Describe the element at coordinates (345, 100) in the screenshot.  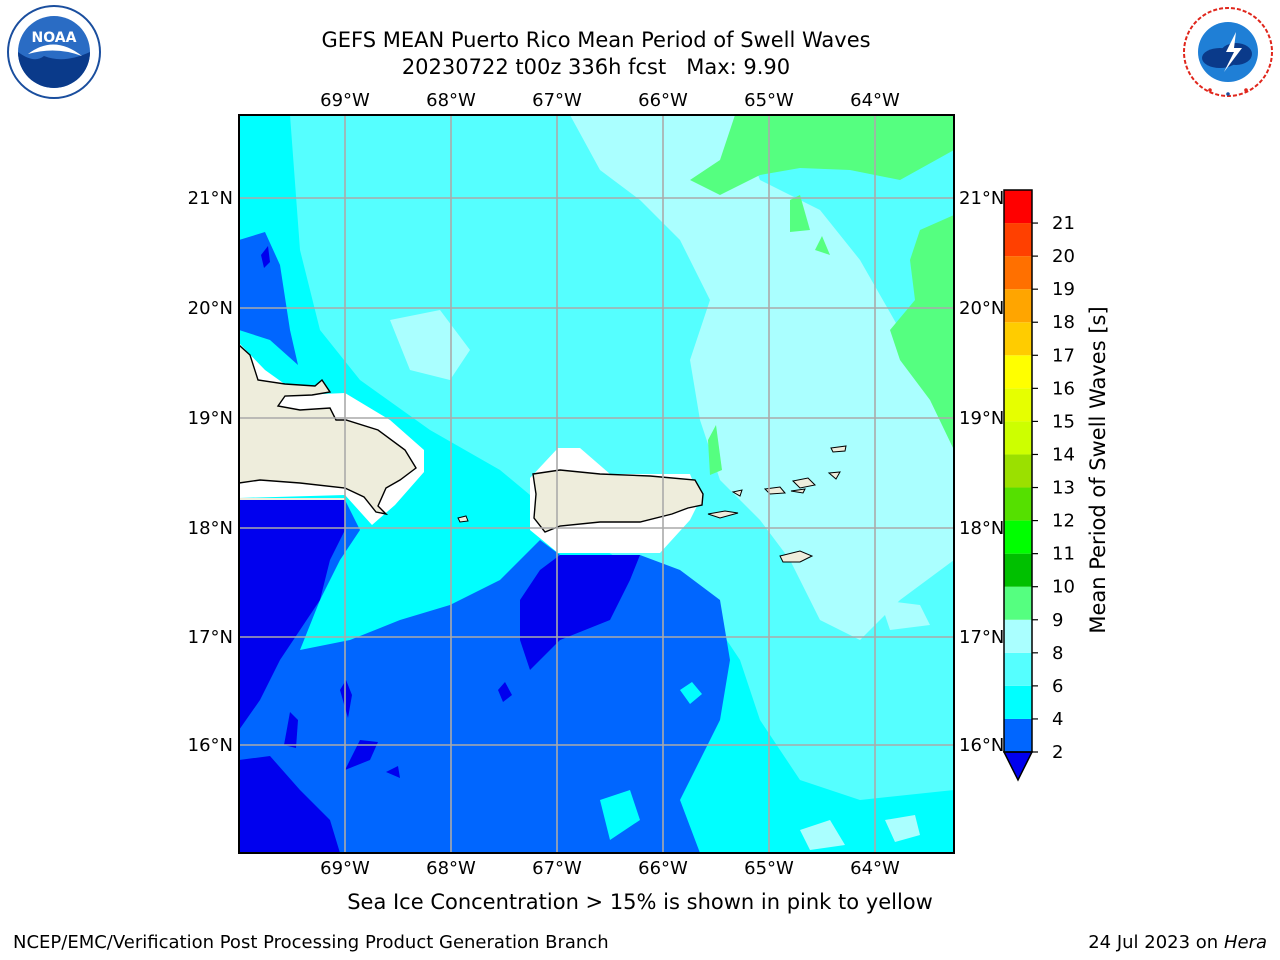
I see `lon-label-top: 69°W` at that location.